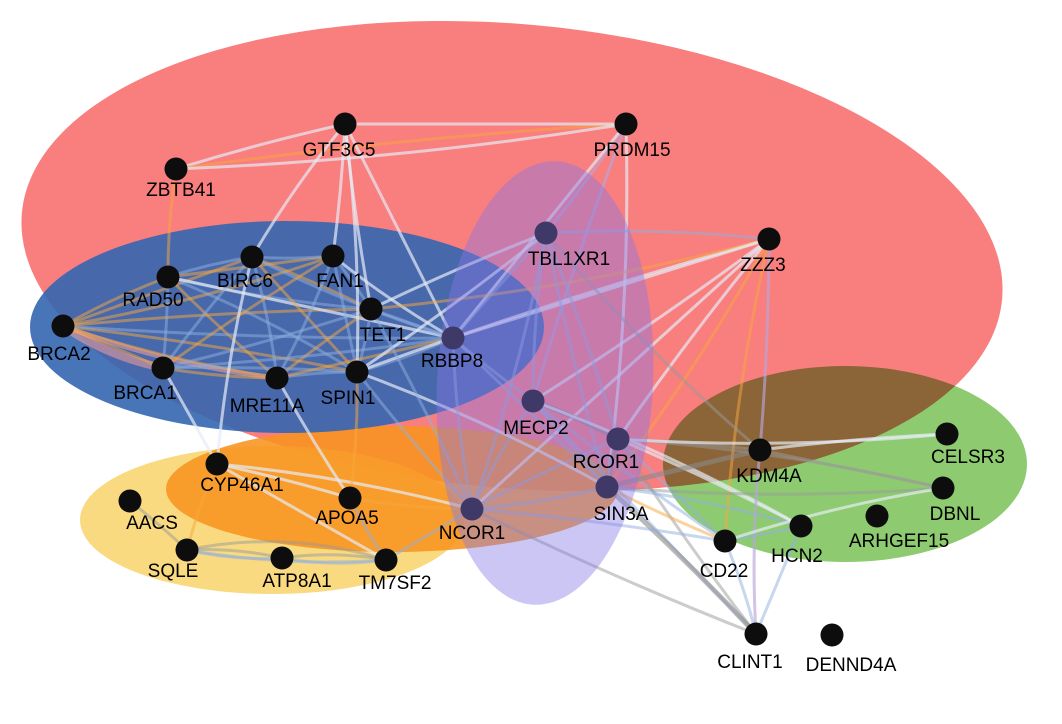  Describe the element at coordinates (234, 360) in the screenshot. I see `edge-BIRC6-CYP46A1` at that location.